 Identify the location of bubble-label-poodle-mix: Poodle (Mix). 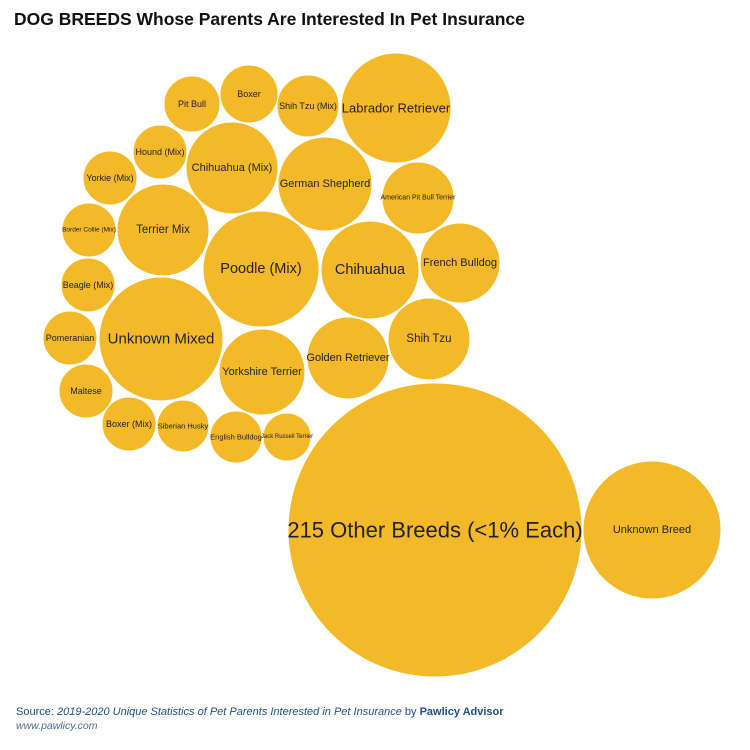
(260, 269).